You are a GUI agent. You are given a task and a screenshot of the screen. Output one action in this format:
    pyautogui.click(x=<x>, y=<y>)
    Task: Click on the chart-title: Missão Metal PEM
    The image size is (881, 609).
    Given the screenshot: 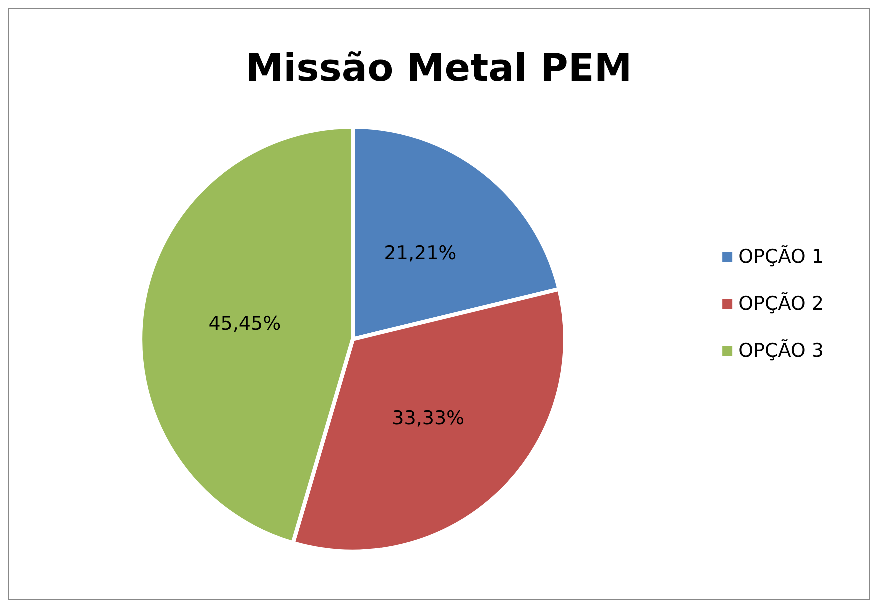 What is the action you would take?
    pyautogui.click(x=439, y=68)
    